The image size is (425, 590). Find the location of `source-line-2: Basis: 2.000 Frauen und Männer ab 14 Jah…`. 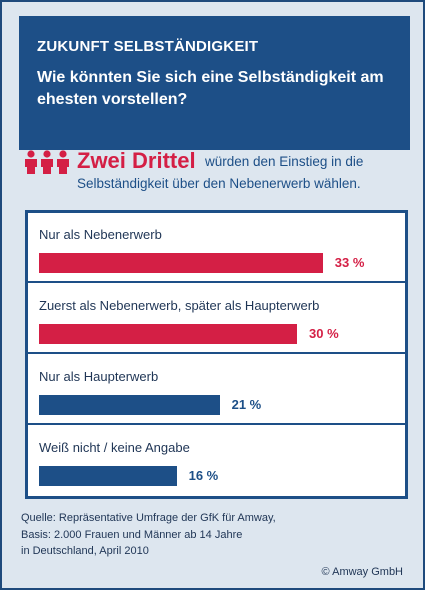

source-line-2: Basis: 2.000 Frauen und Männer ab 14 Jah… is located at coordinates (132, 534).